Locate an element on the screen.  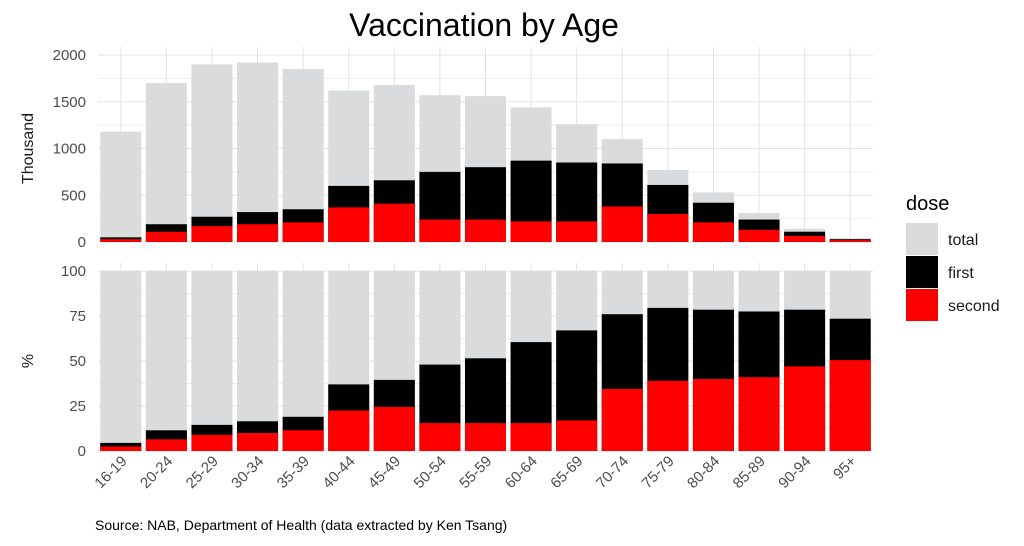
y-tick-label: 1500 is located at coordinates (69, 102).